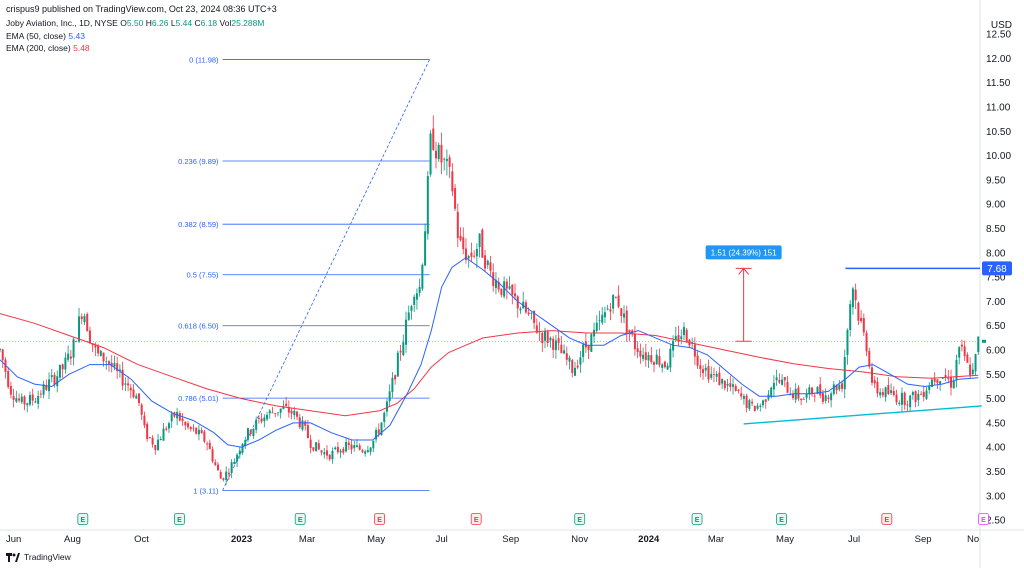 The width and height of the screenshot is (1024, 568). What do you see at coordinates (998, 156) in the screenshot?
I see `y-tick-label: 10.00` at bounding box center [998, 156].